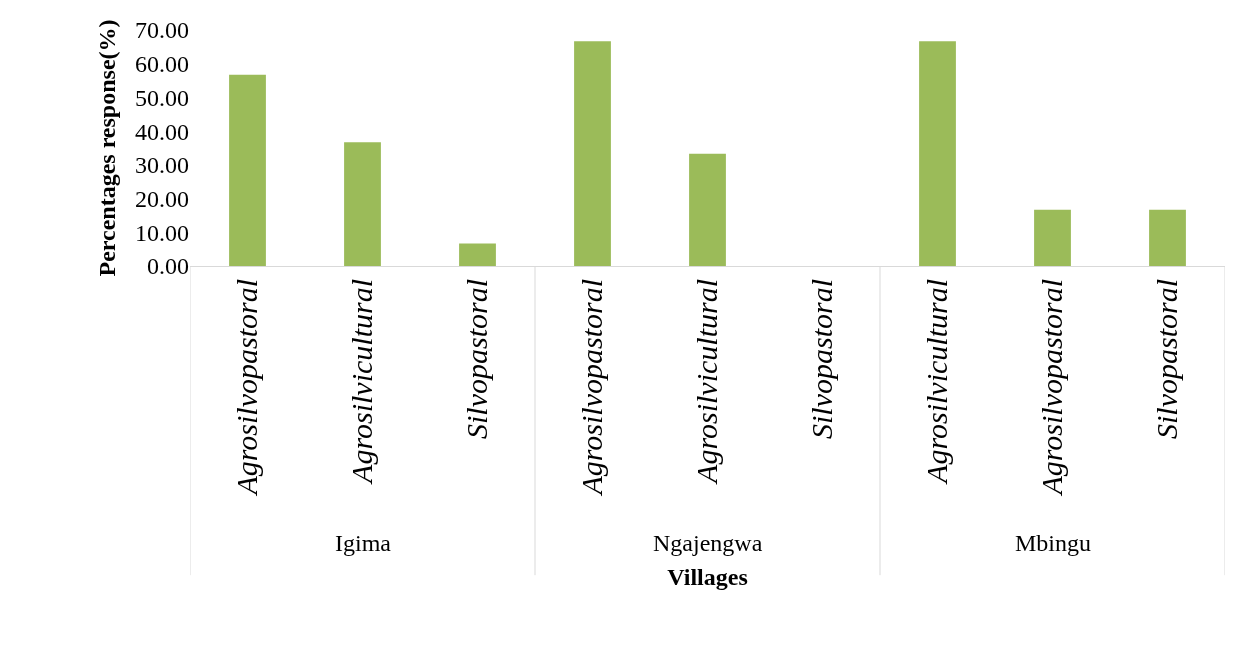 The image size is (1254, 645). What do you see at coordinates (162, 30) in the screenshot?
I see `y-tick-label: 70.00` at bounding box center [162, 30].